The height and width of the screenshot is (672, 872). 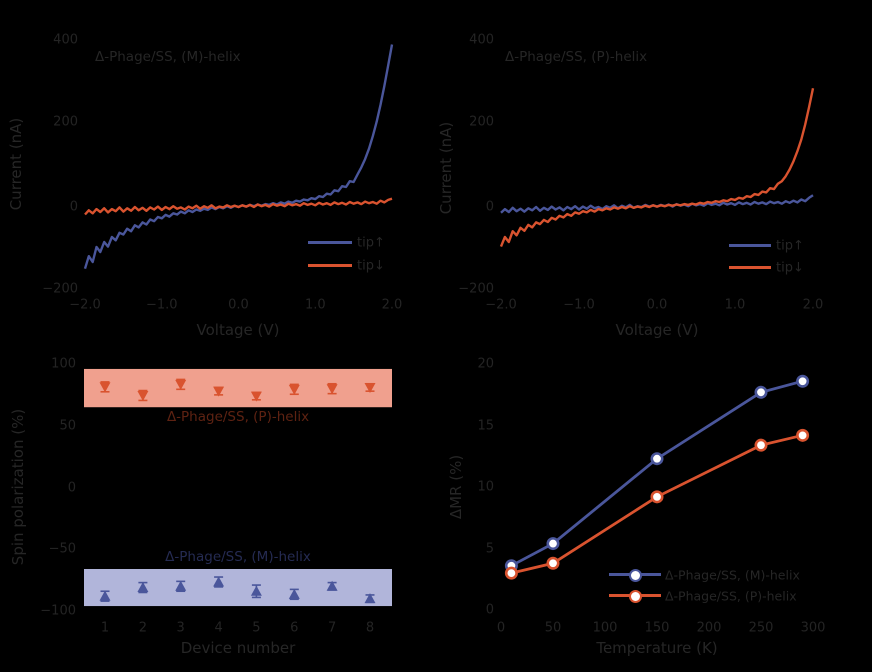 I want to click on tick-label: 3, so click(x=180, y=628).